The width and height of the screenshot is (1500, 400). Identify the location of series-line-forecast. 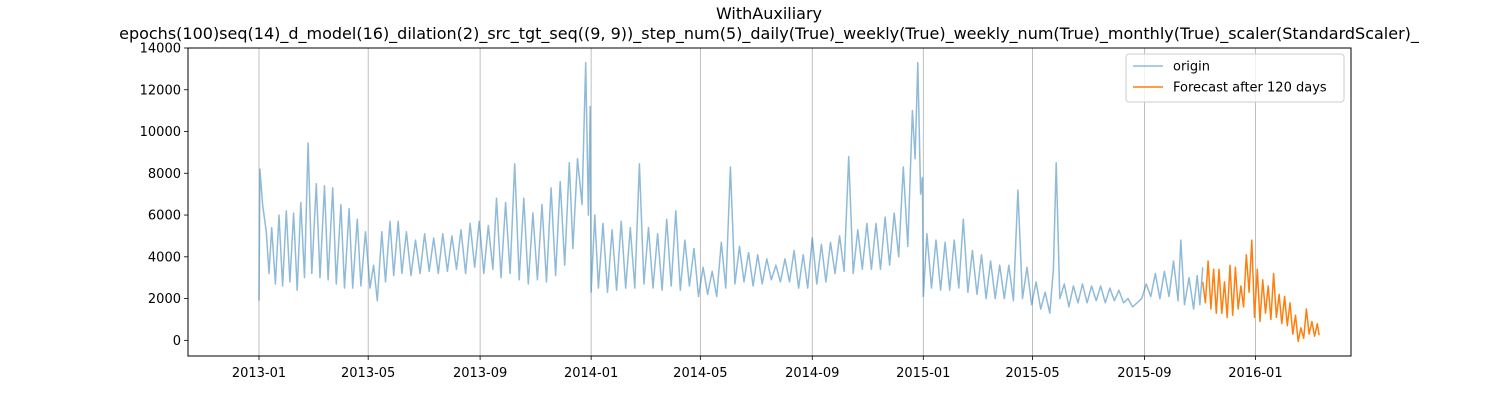
(1260, 291).